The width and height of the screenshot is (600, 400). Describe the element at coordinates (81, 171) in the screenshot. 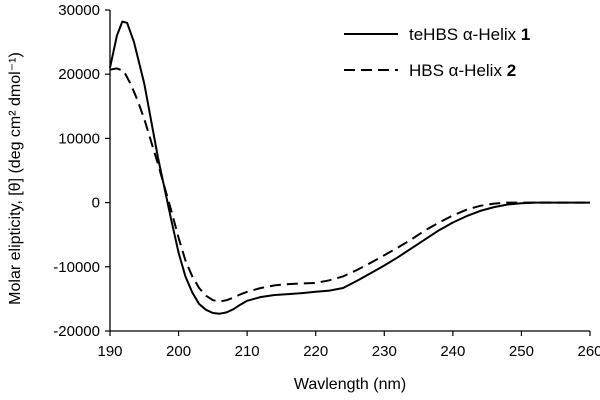

I see `y-ticks: 30000 20000 10000 0 -10000 -20000` at that location.